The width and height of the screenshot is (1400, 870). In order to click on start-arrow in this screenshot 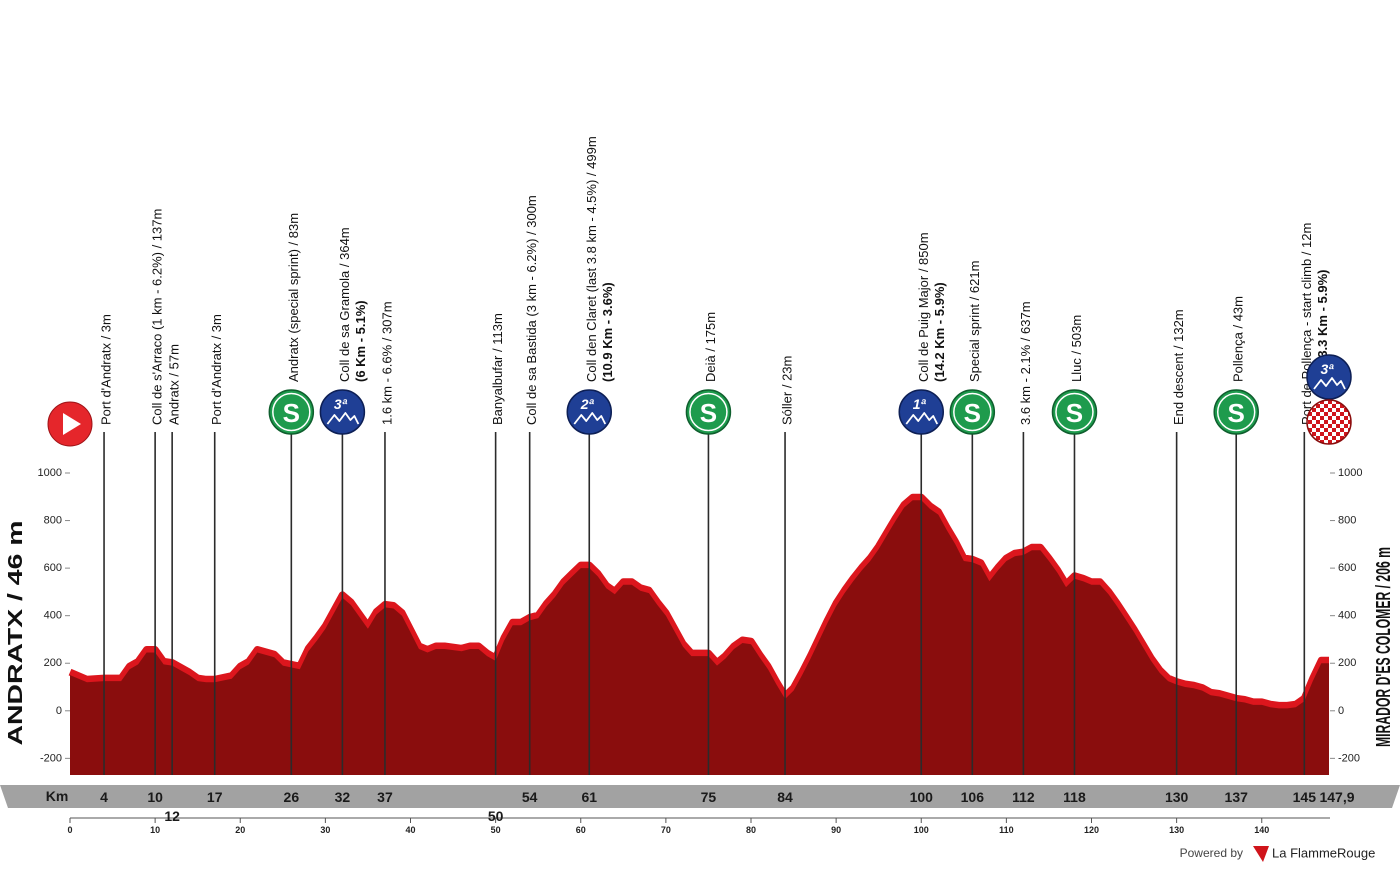, I will do `click(72, 424)`.